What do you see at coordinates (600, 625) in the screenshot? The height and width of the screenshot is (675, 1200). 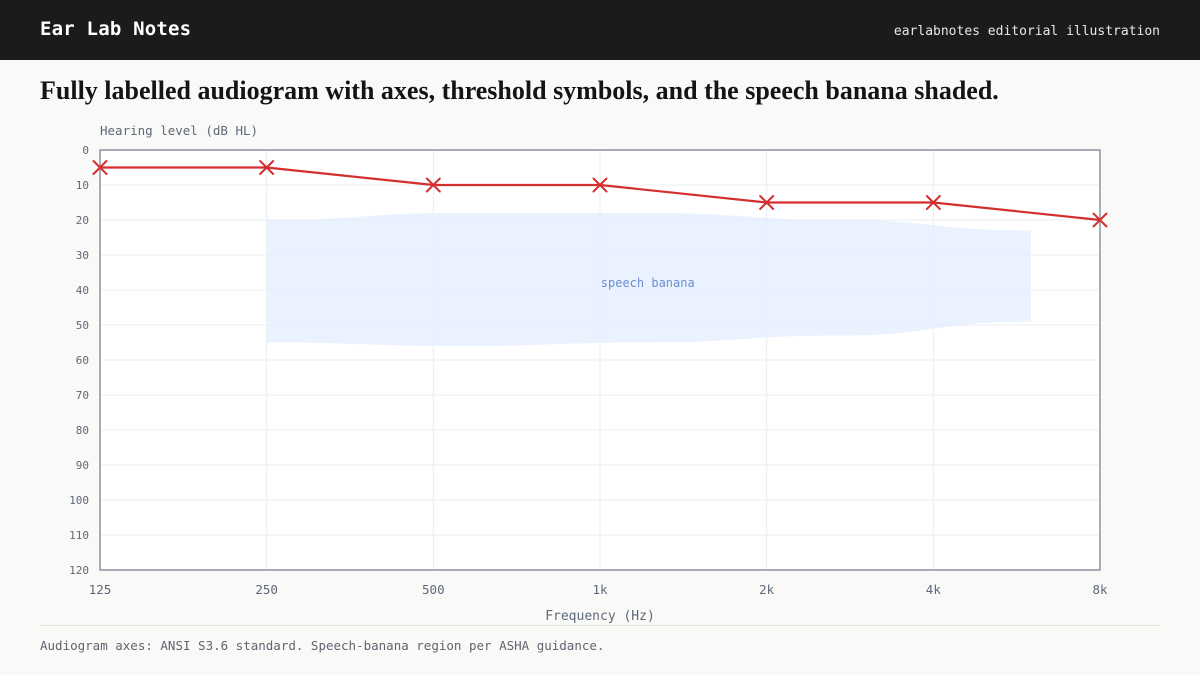 I see `footer-divider` at bounding box center [600, 625].